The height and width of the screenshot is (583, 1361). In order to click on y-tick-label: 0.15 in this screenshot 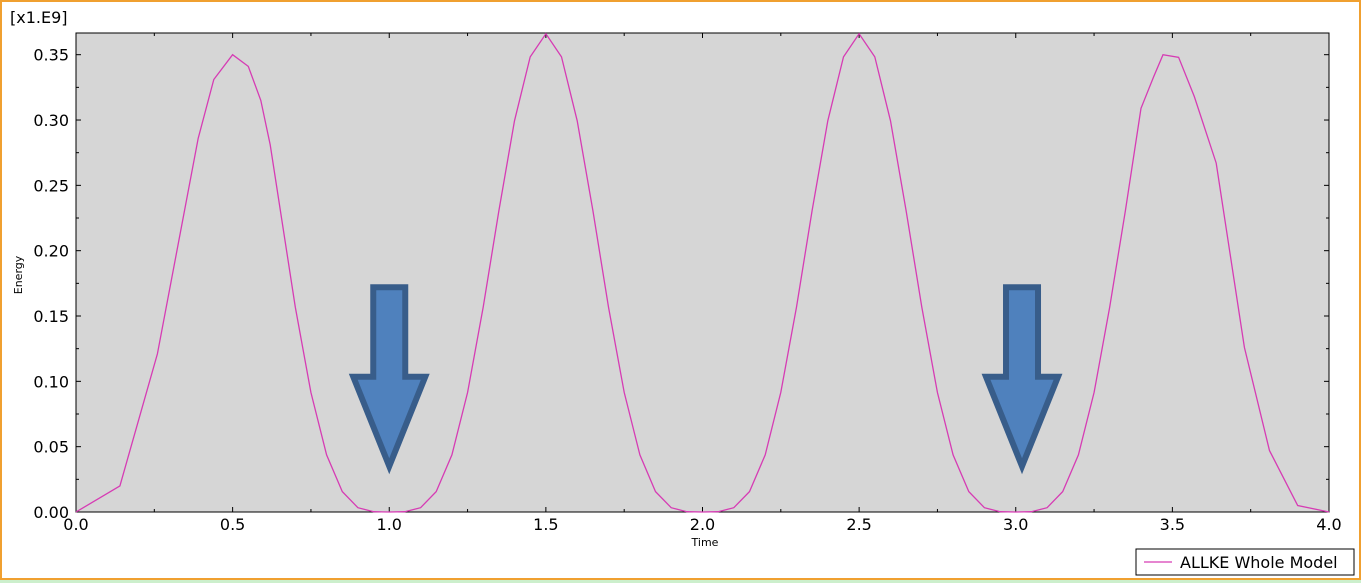, I will do `click(51, 316)`.